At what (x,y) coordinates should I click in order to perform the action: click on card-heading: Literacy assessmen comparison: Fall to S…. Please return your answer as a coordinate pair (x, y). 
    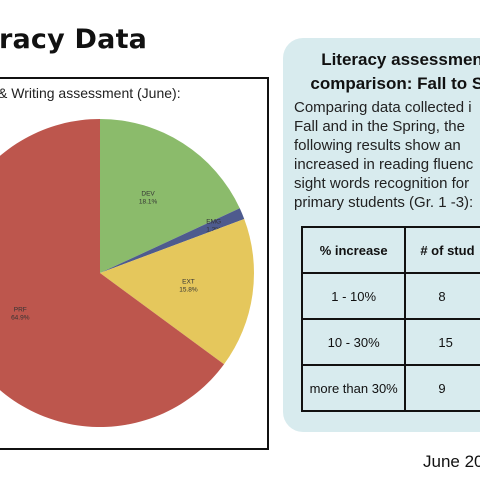
    Looking at the image, I should click on (388, 72).